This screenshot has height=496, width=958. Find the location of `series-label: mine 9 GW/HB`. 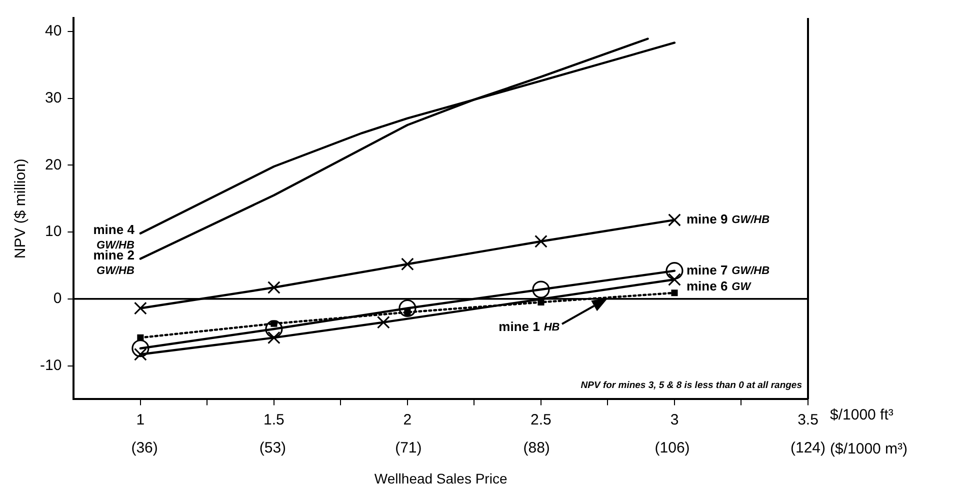

series-label: mine 9 GW/HB is located at coordinates (728, 219).